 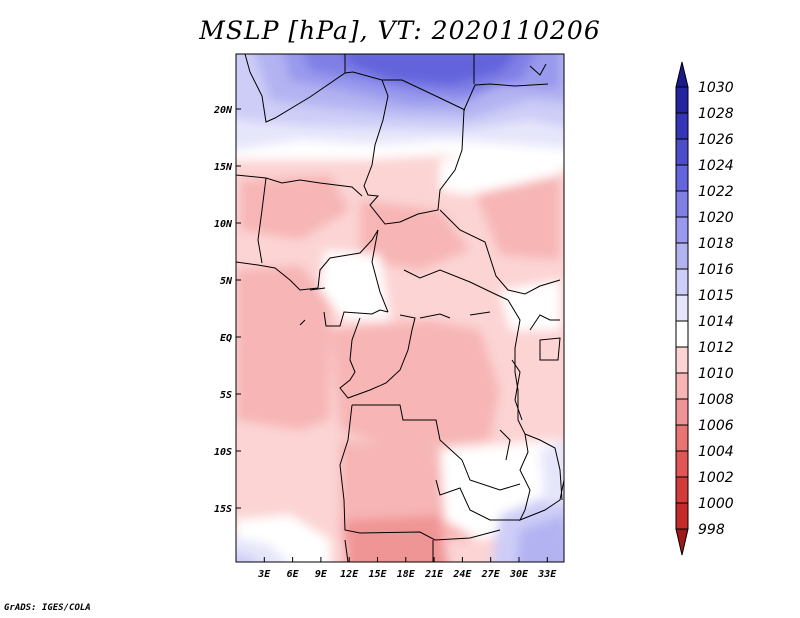 I want to click on longitude-axis: 3E 6E 9E 12E 15E 18E 21E 24E 27E 30E 33E, so click(x=407, y=568).